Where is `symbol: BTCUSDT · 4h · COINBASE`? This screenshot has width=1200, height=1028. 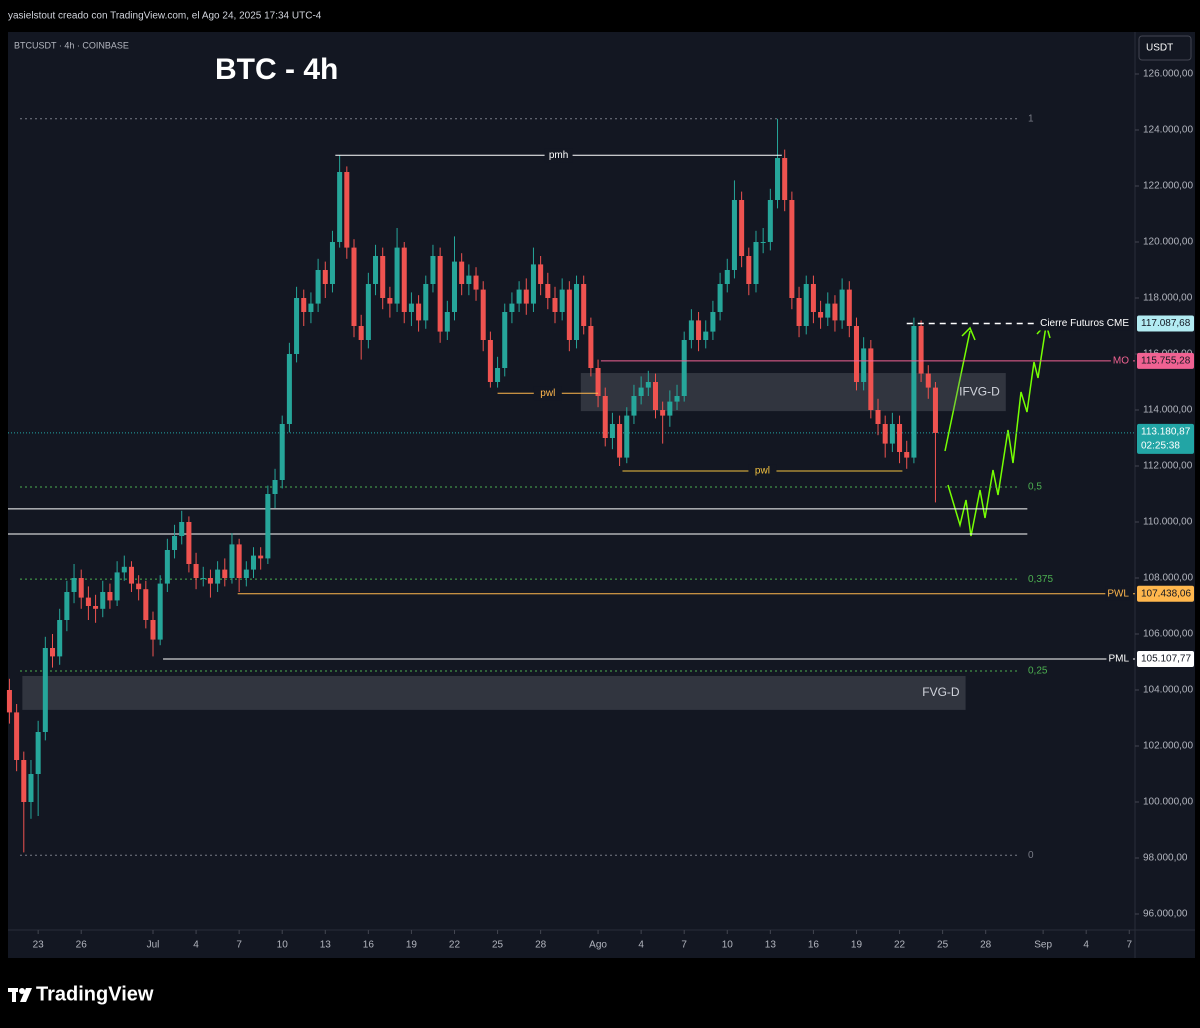
symbol: BTCUSDT · 4h · COINBASE is located at coordinates (71, 45).